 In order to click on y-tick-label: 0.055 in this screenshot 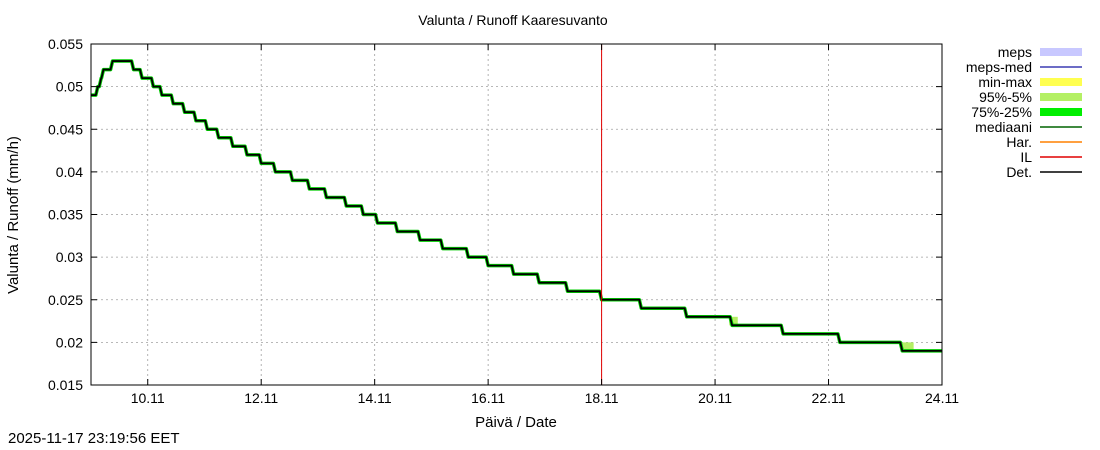, I will do `click(65, 44)`.